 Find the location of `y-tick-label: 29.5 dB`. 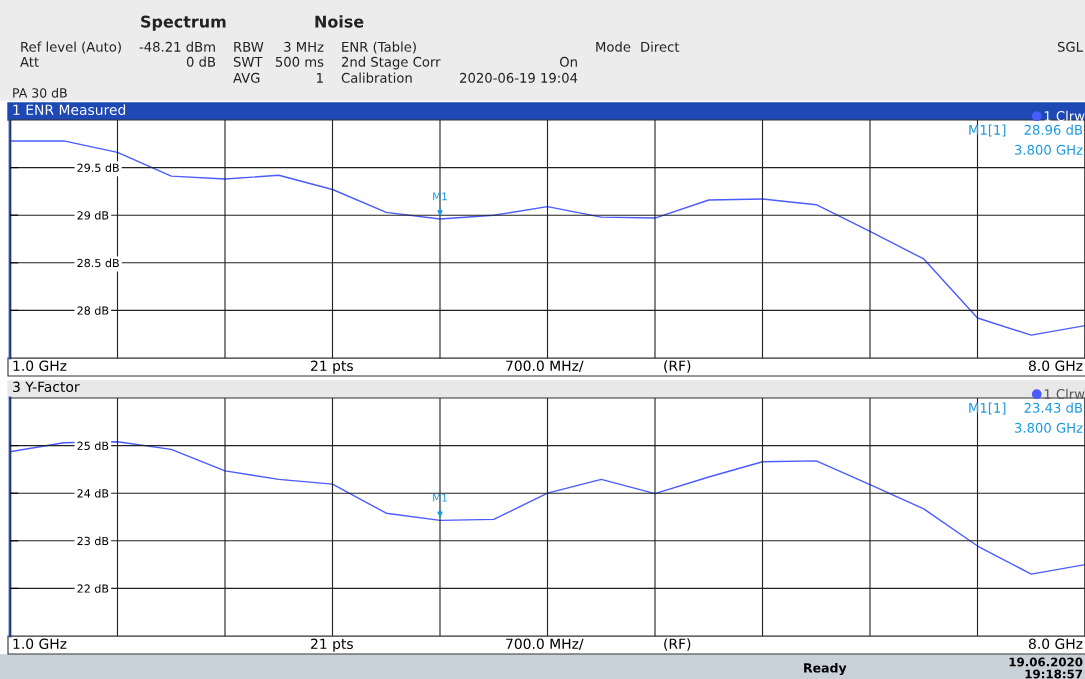

y-tick-label: 29.5 dB is located at coordinates (98, 167).